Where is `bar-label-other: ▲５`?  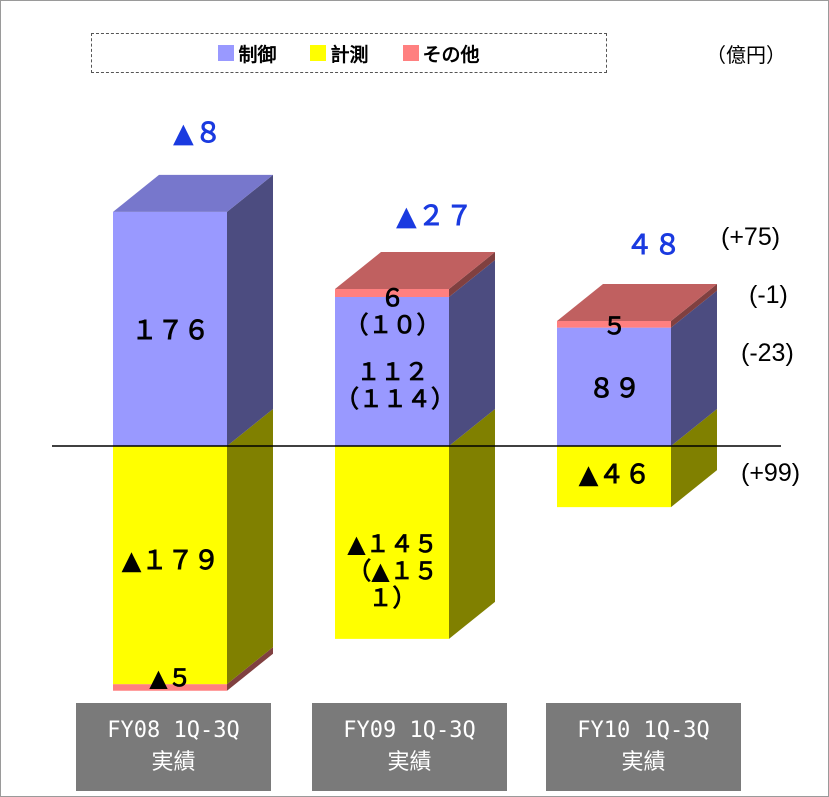 bar-label-other: ▲５ is located at coordinates (170, 678).